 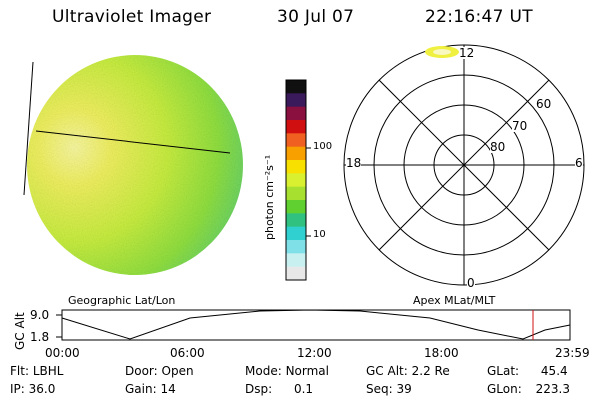 What do you see at coordinates (132, 17) in the screenshot?
I see `instrument-title: Ultraviolet Imager` at bounding box center [132, 17].